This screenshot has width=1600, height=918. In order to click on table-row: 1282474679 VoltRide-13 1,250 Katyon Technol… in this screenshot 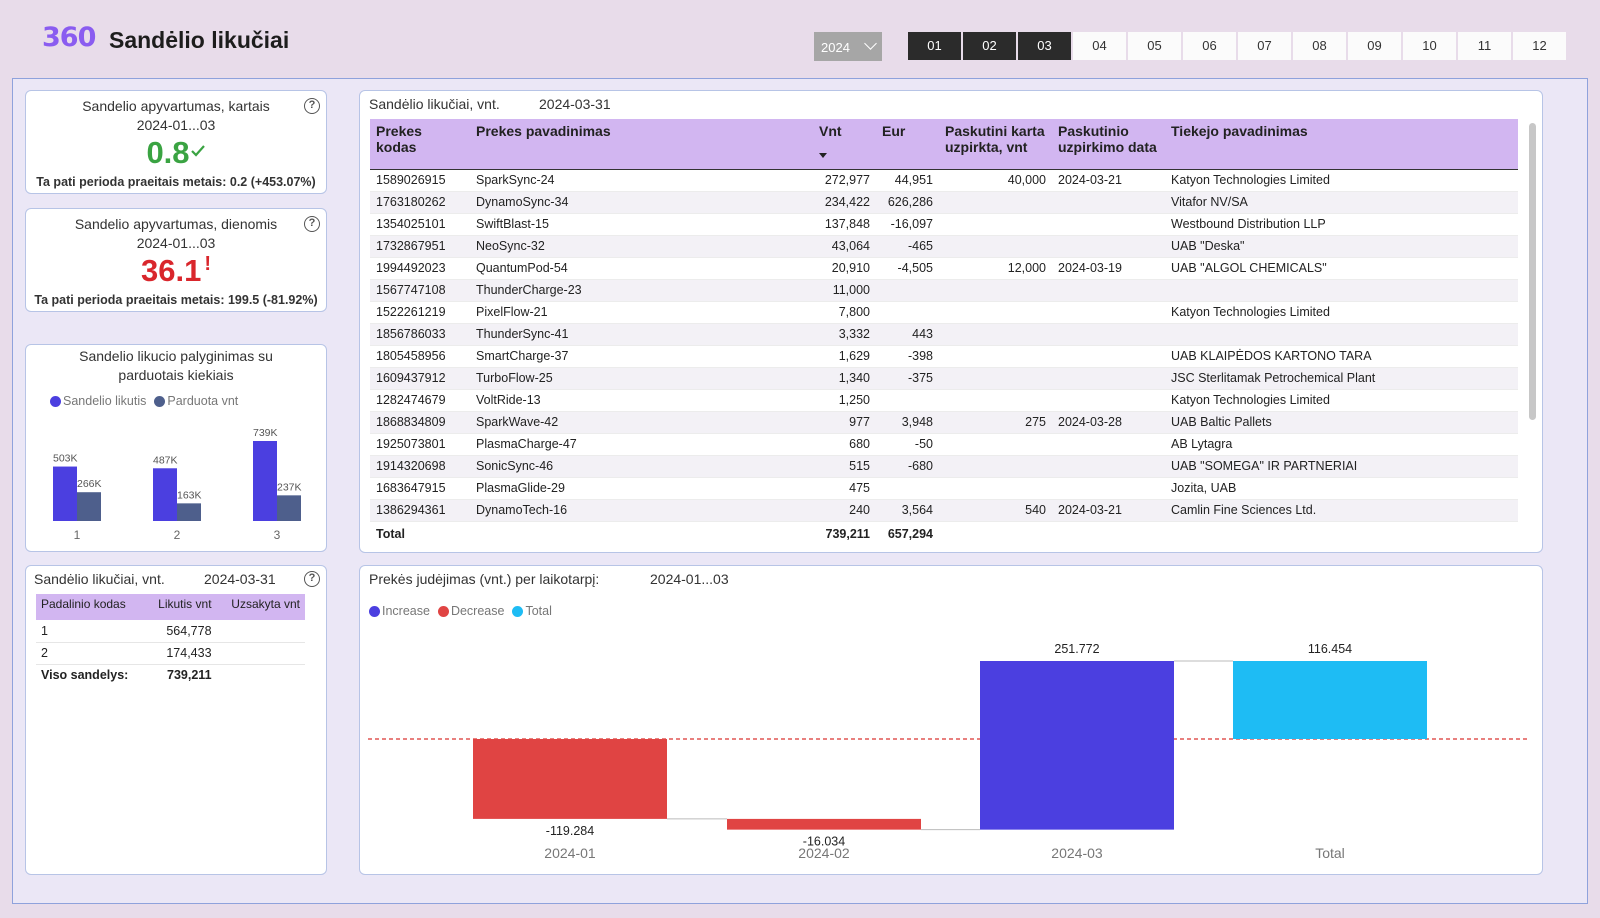, I will do `click(944, 400)`.